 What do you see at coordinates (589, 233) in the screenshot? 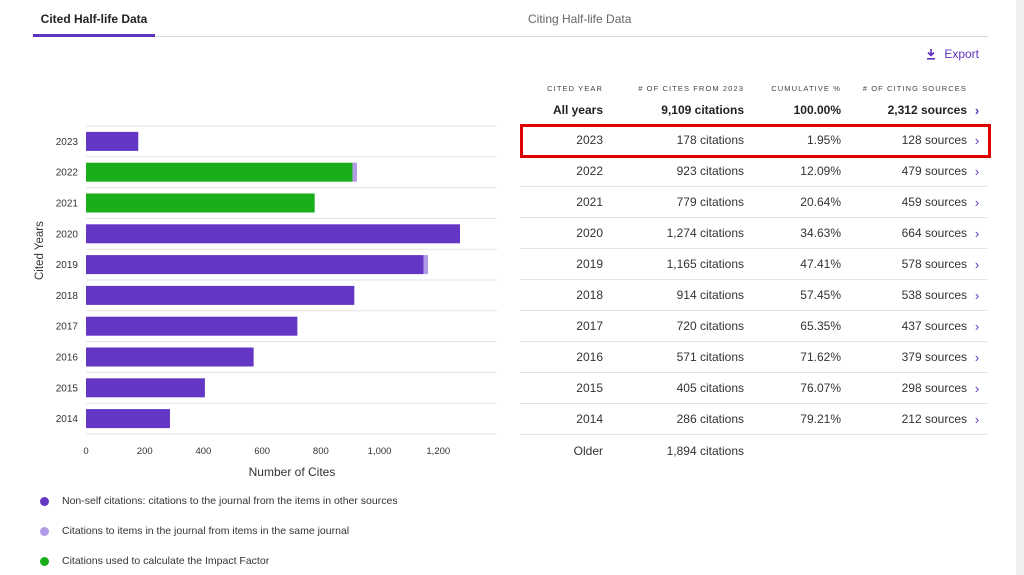
I see `cell-year: 2020` at bounding box center [589, 233].